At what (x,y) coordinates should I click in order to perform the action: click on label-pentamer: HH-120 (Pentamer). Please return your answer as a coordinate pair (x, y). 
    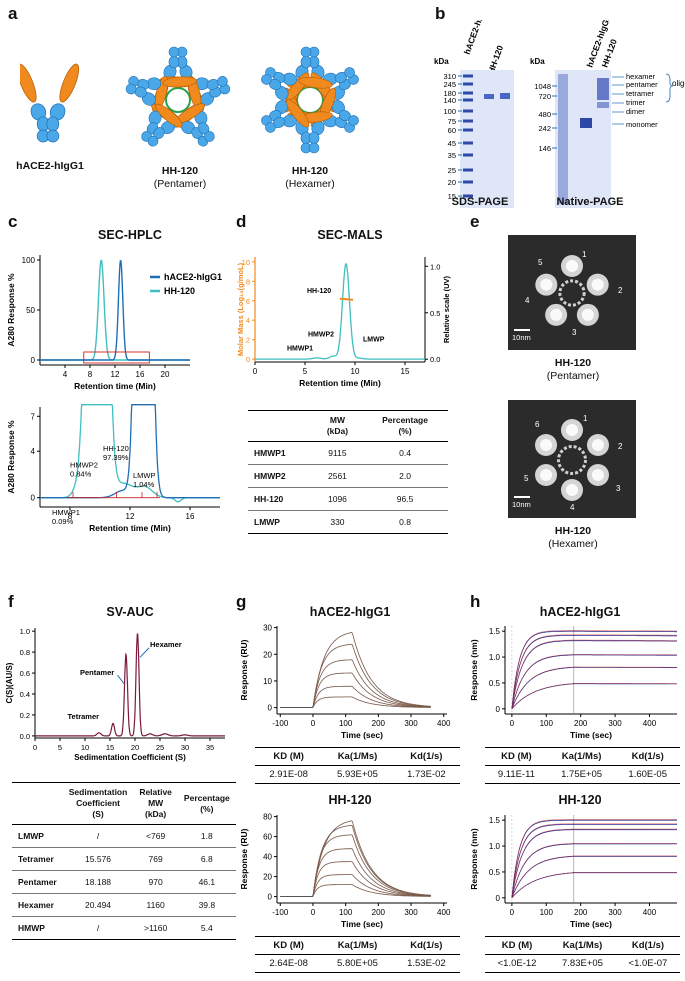
    Looking at the image, I should click on (180, 177).